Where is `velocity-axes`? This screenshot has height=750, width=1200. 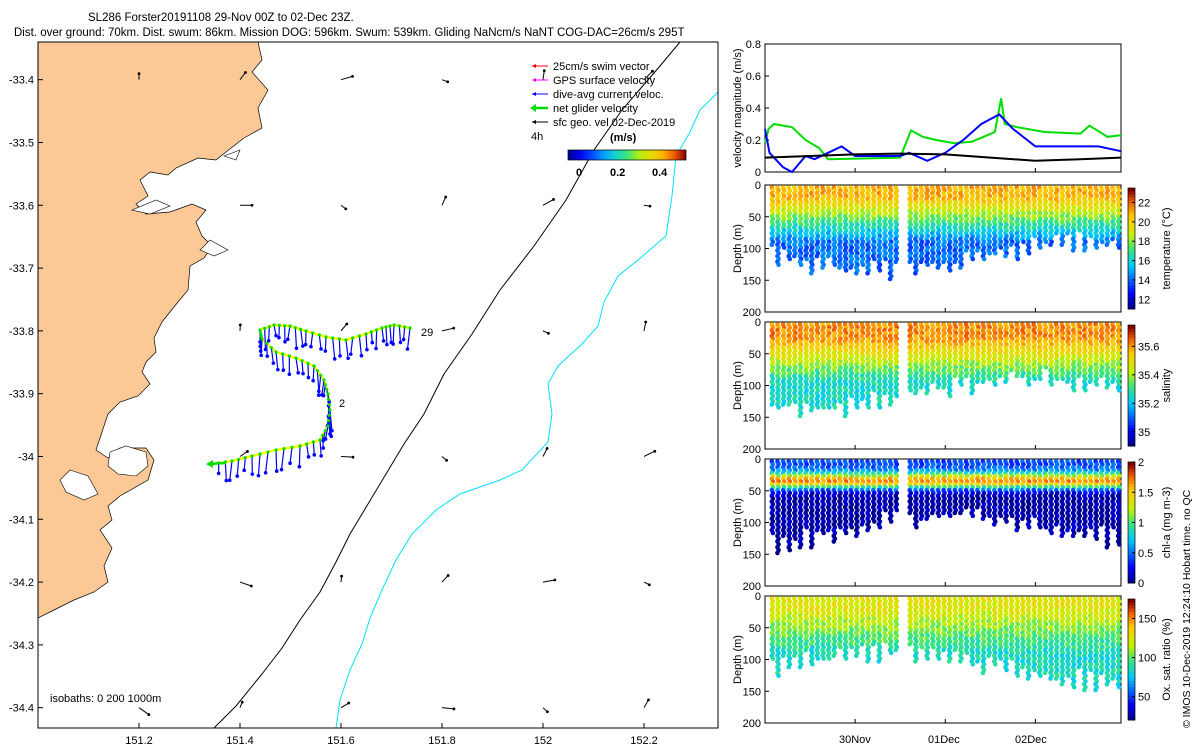
velocity-axes is located at coordinates (943, 108).